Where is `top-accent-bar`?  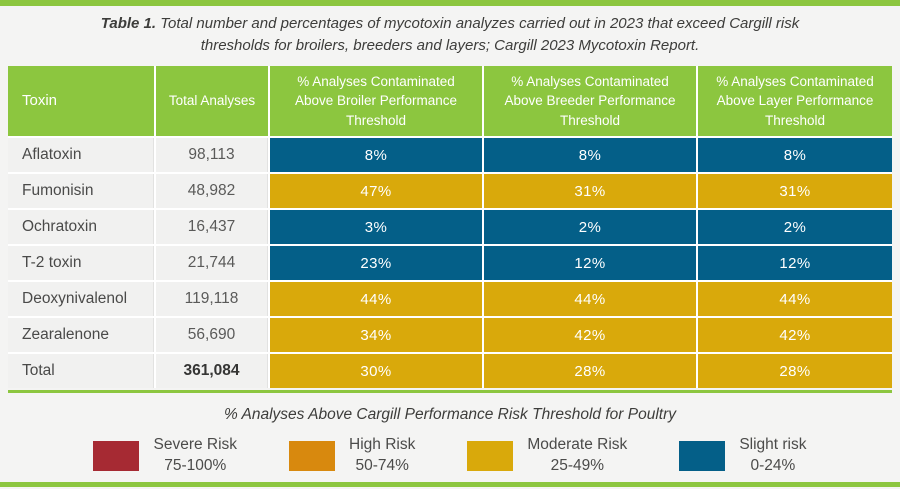
top-accent-bar is located at coordinates (450, 3).